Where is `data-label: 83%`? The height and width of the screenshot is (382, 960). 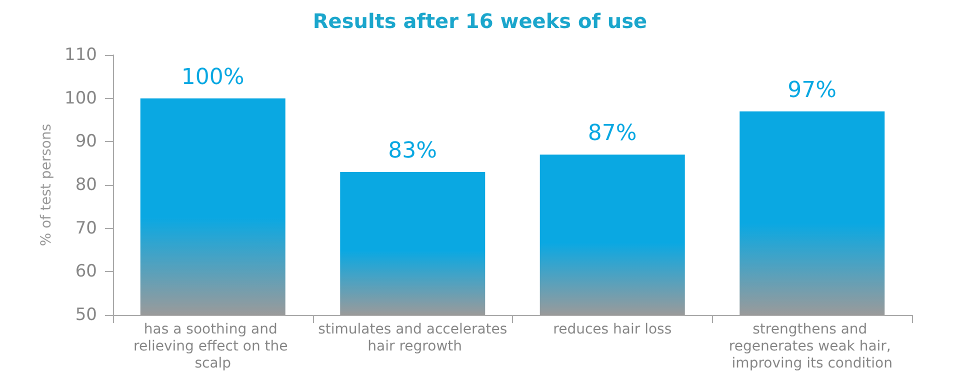 data-label: 83% is located at coordinates (413, 151).